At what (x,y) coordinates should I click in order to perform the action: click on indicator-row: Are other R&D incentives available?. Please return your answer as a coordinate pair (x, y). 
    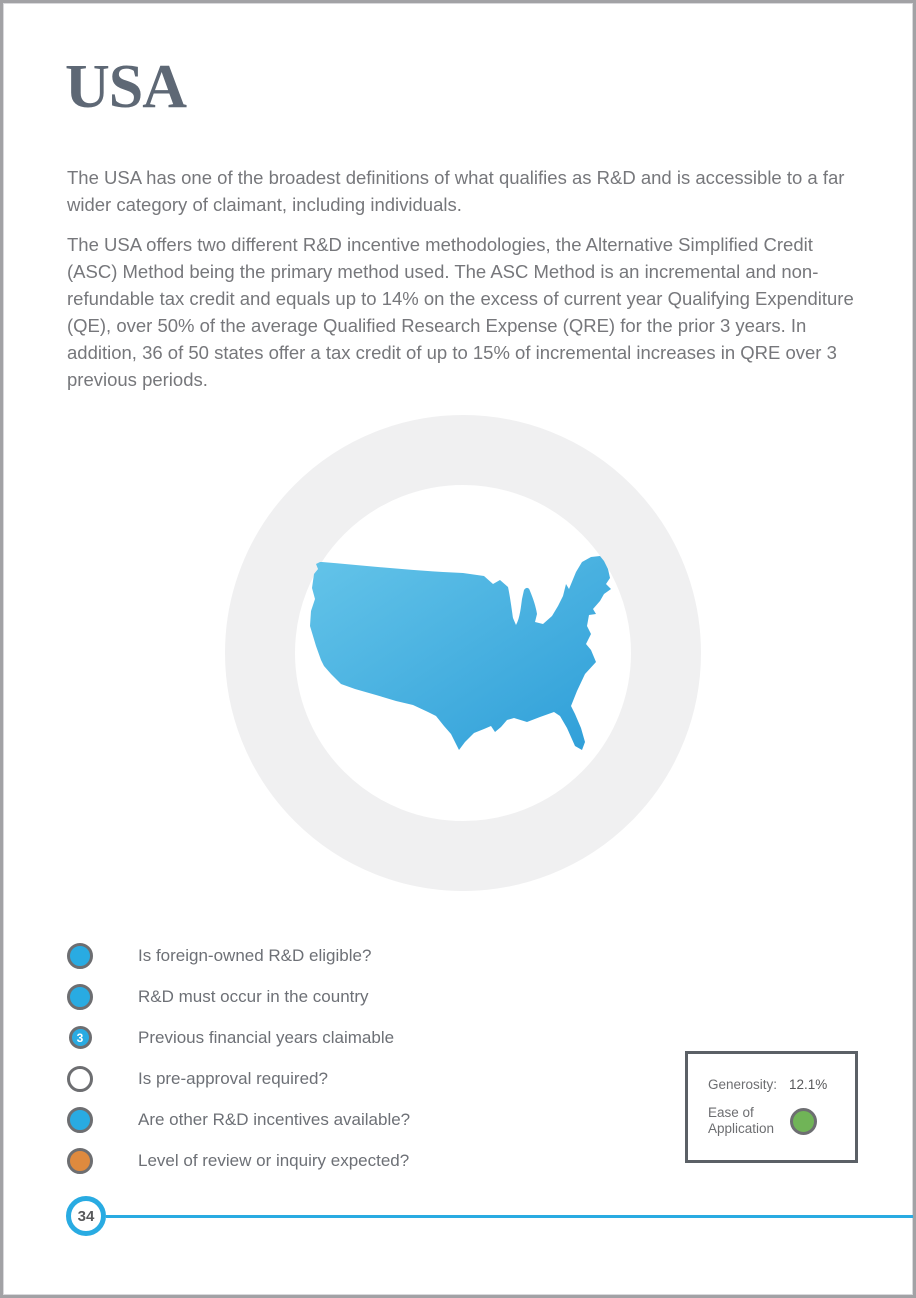
    Looking at the image, I should click on (238, 1119).